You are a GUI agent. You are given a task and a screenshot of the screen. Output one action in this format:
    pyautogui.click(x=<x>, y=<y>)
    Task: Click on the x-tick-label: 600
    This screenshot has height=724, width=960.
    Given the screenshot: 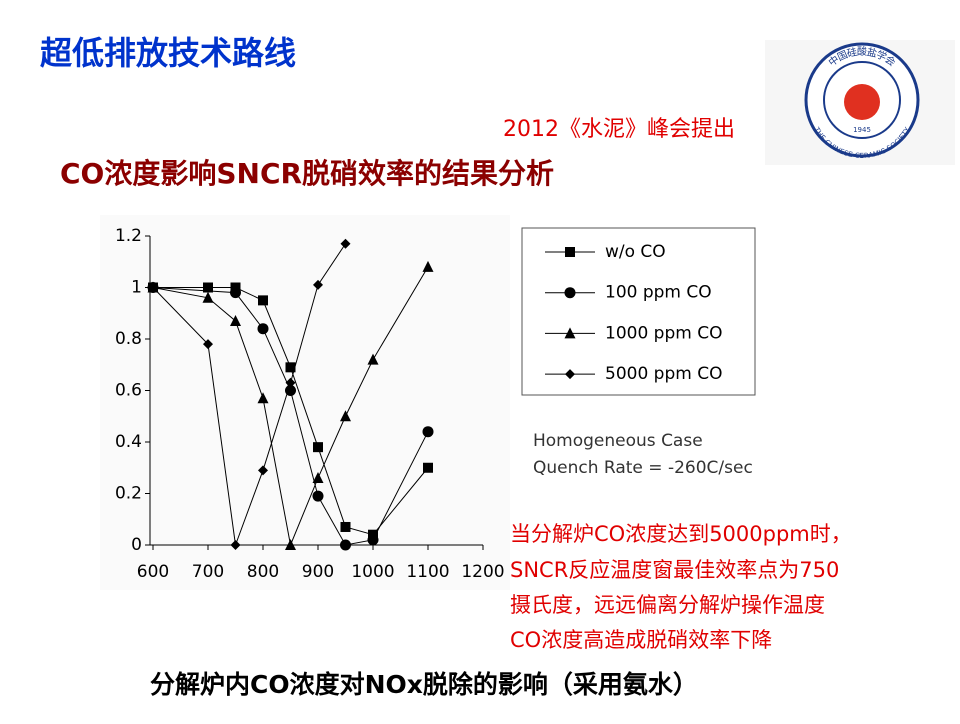 What is the action you would take?
    pyautogui.click(x=153, y=572)
    